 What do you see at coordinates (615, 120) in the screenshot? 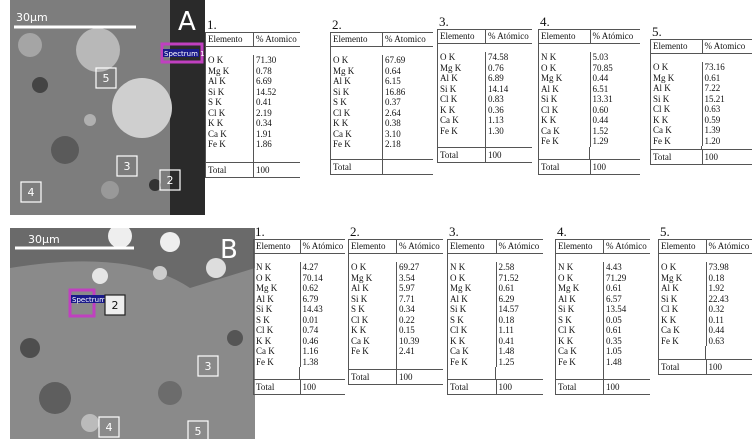
I see `cell: 0.44` at bounding box center [615, 120].